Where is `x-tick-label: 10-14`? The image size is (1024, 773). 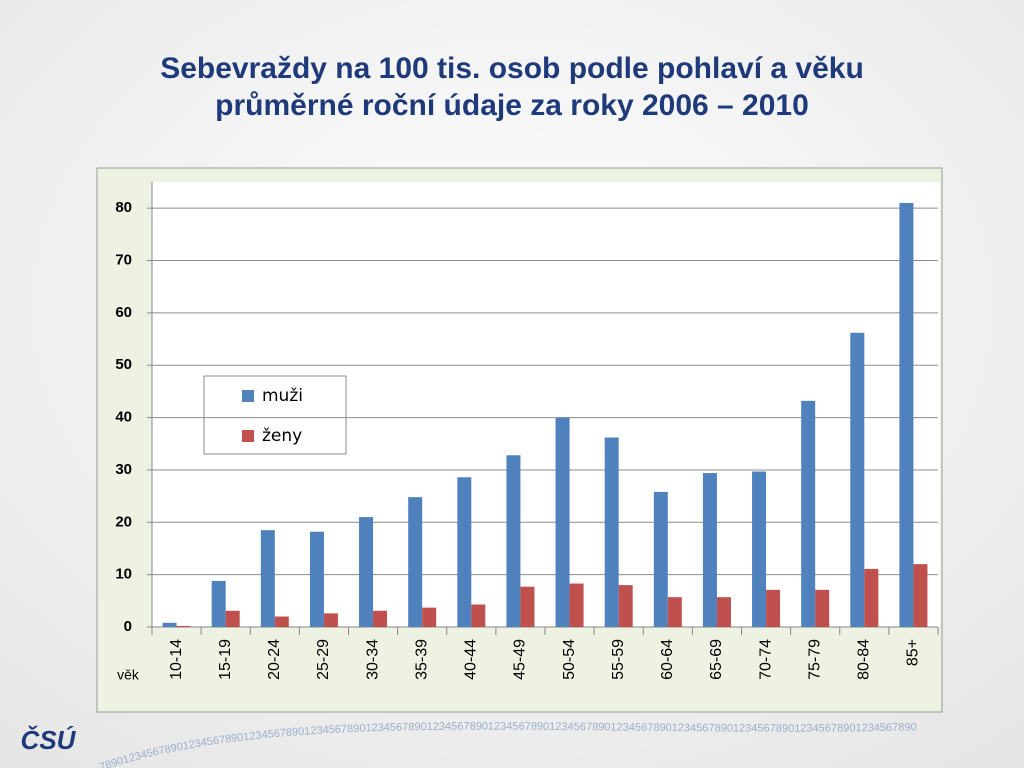 x-tick-label: 10-14 is located at coordinates (176, 659).